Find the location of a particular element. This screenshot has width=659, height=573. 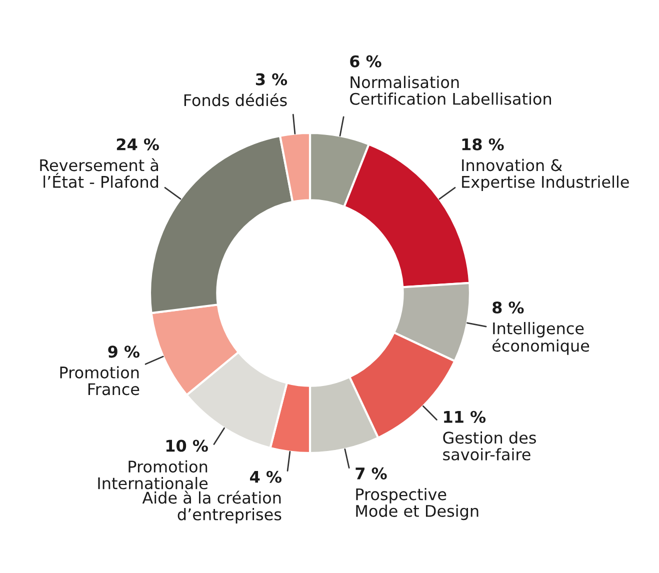

data-label: 4 % is located at coordinates (266, 476).